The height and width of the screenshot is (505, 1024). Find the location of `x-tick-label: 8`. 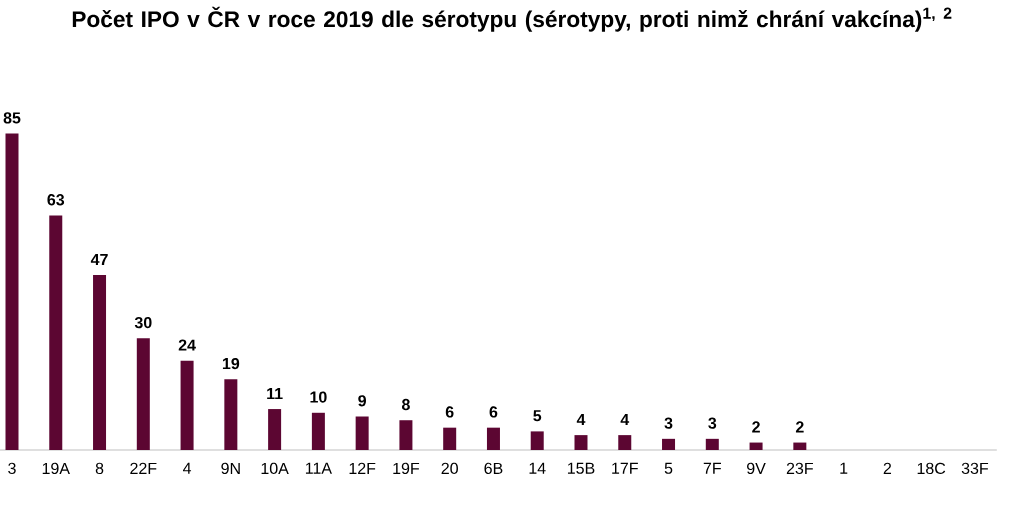

x-tick-label: 8 is located at coordinates (99, 468).